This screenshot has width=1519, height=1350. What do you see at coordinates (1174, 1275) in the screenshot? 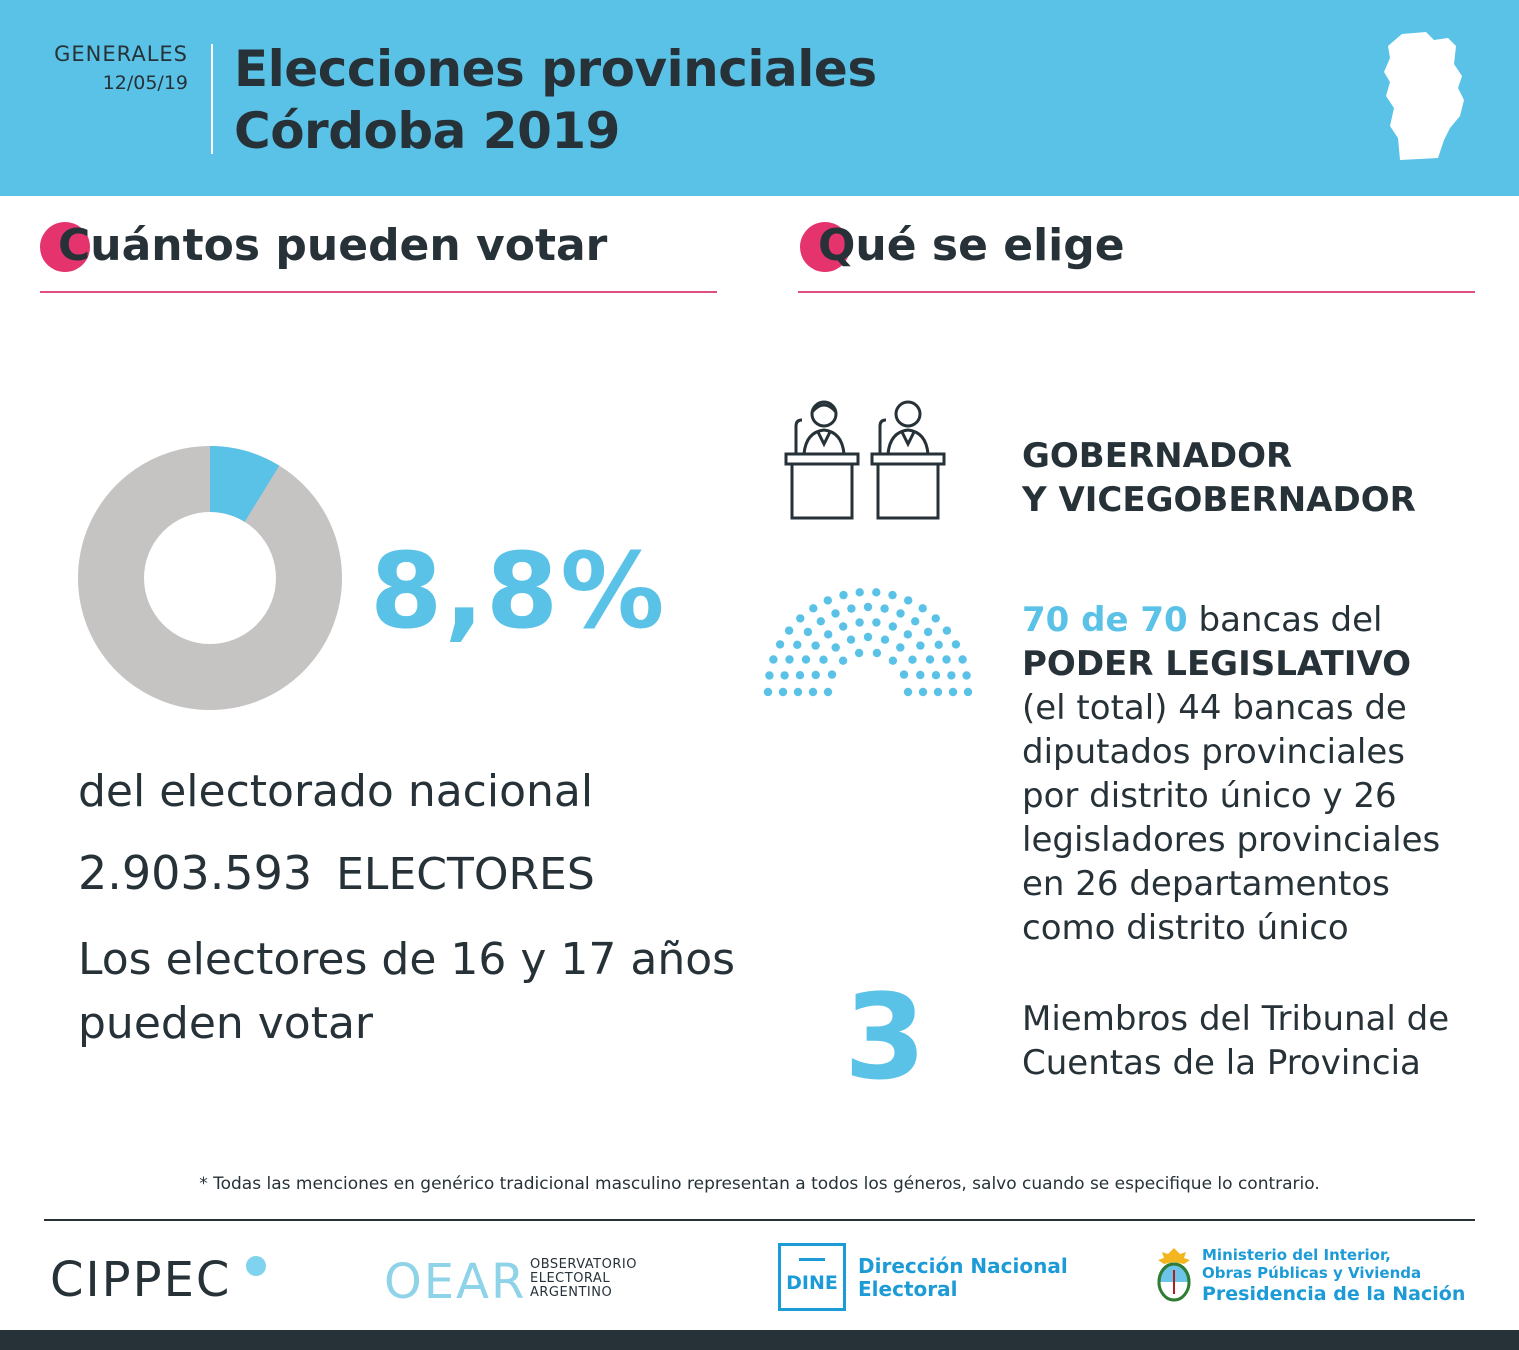
I see `national-coat-of-arms-icon` at bounding box center [1174, 1275].